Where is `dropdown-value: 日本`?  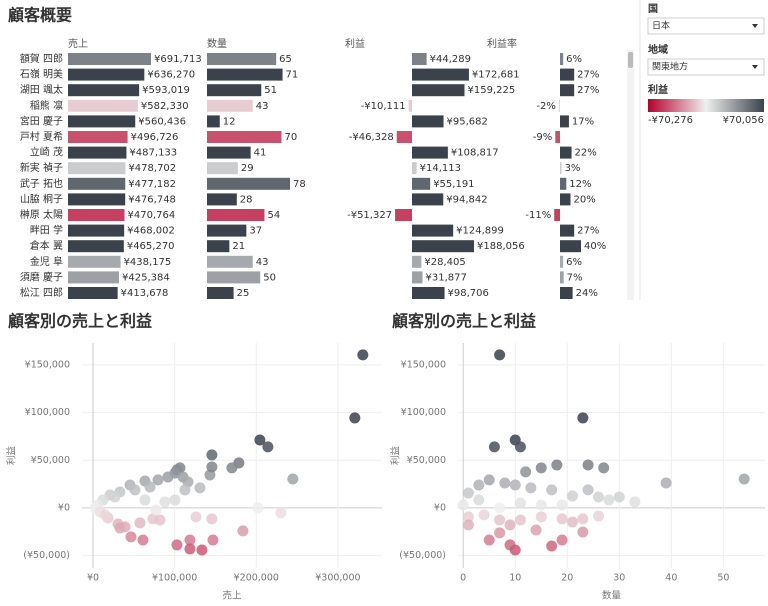
dropdown-value: 日本 is located at coordinates (661, 26).